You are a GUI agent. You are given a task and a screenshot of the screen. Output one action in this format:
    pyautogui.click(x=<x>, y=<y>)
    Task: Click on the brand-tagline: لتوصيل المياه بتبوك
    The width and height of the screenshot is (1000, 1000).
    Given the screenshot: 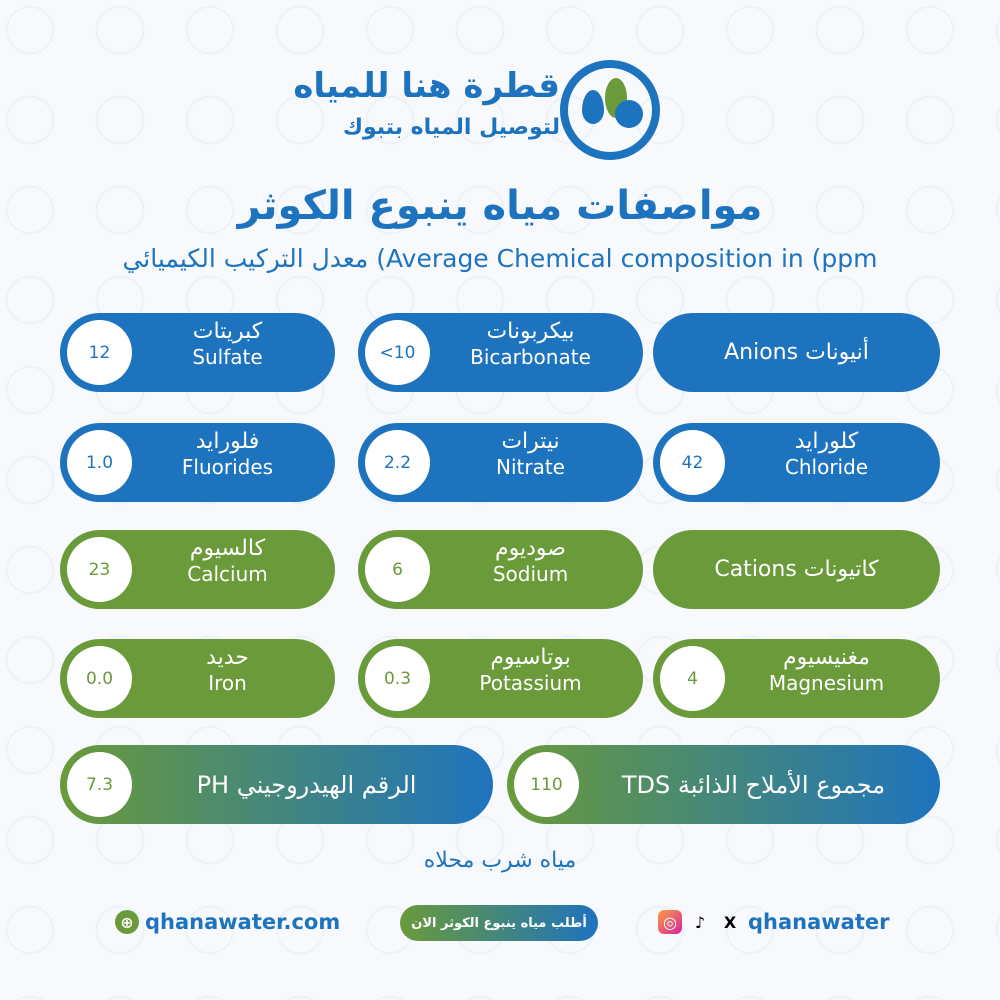 What is the action you would take?
    pyautogui.click(x=451, y=127)
    